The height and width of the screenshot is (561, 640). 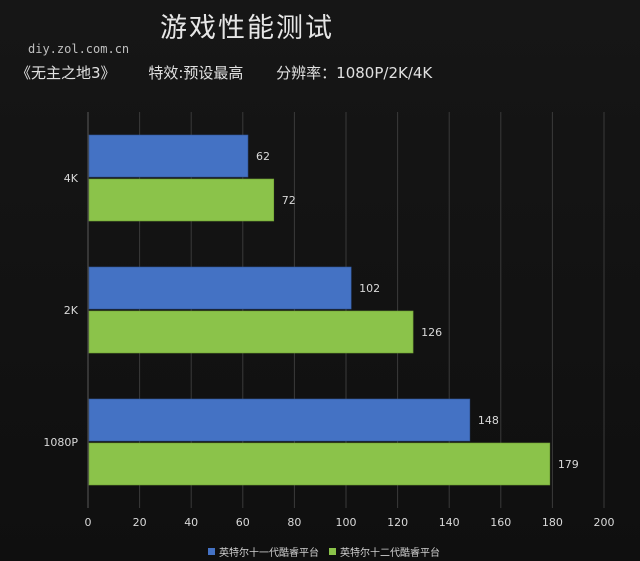 What do you see at coordinates (431, 332) in the screenshot?
I see `data-label-2K-series-2: 126` at bounding box center [431, 332].